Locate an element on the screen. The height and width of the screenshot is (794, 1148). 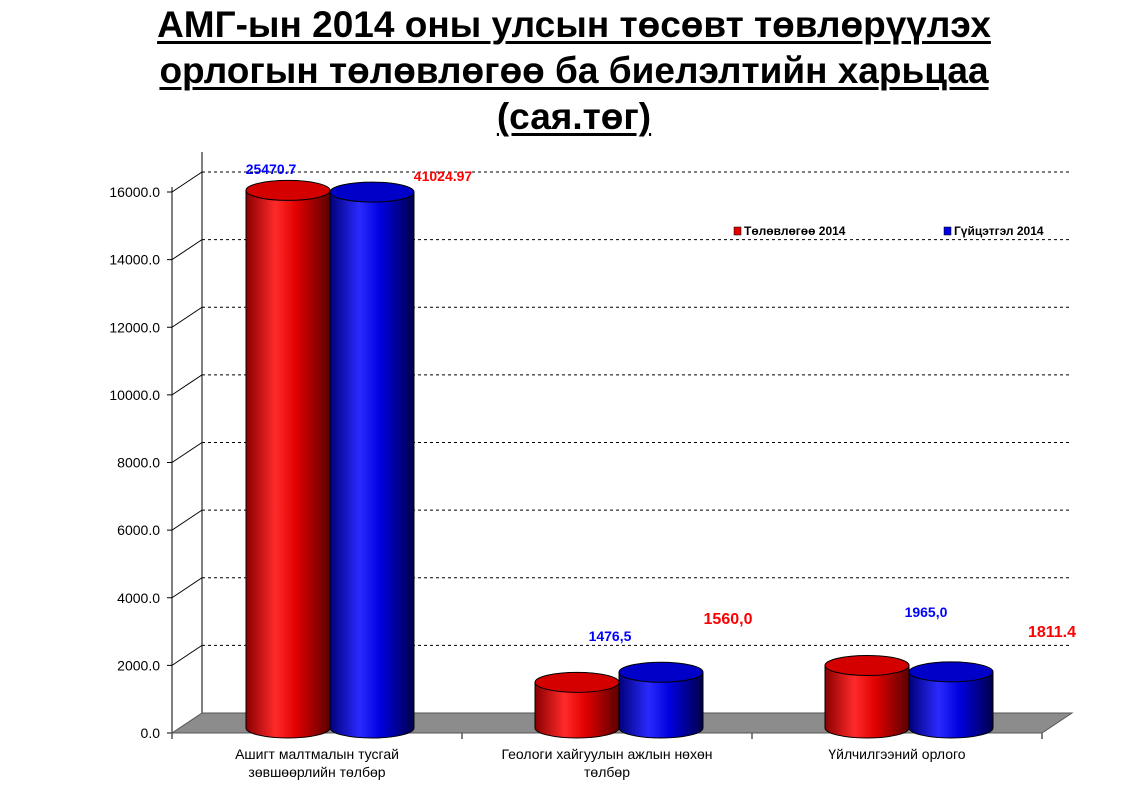
y-tick-label: 10000.0 is located at coordinates (134, 395).